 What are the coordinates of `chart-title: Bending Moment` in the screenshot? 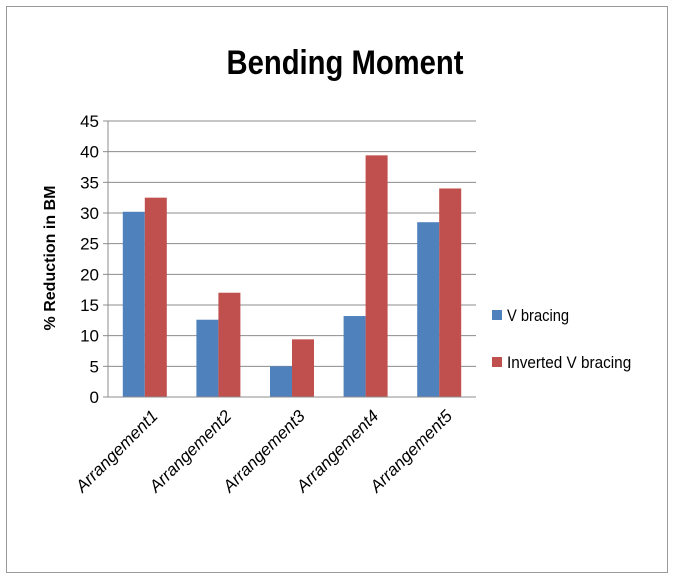 It's located at (345, 62).